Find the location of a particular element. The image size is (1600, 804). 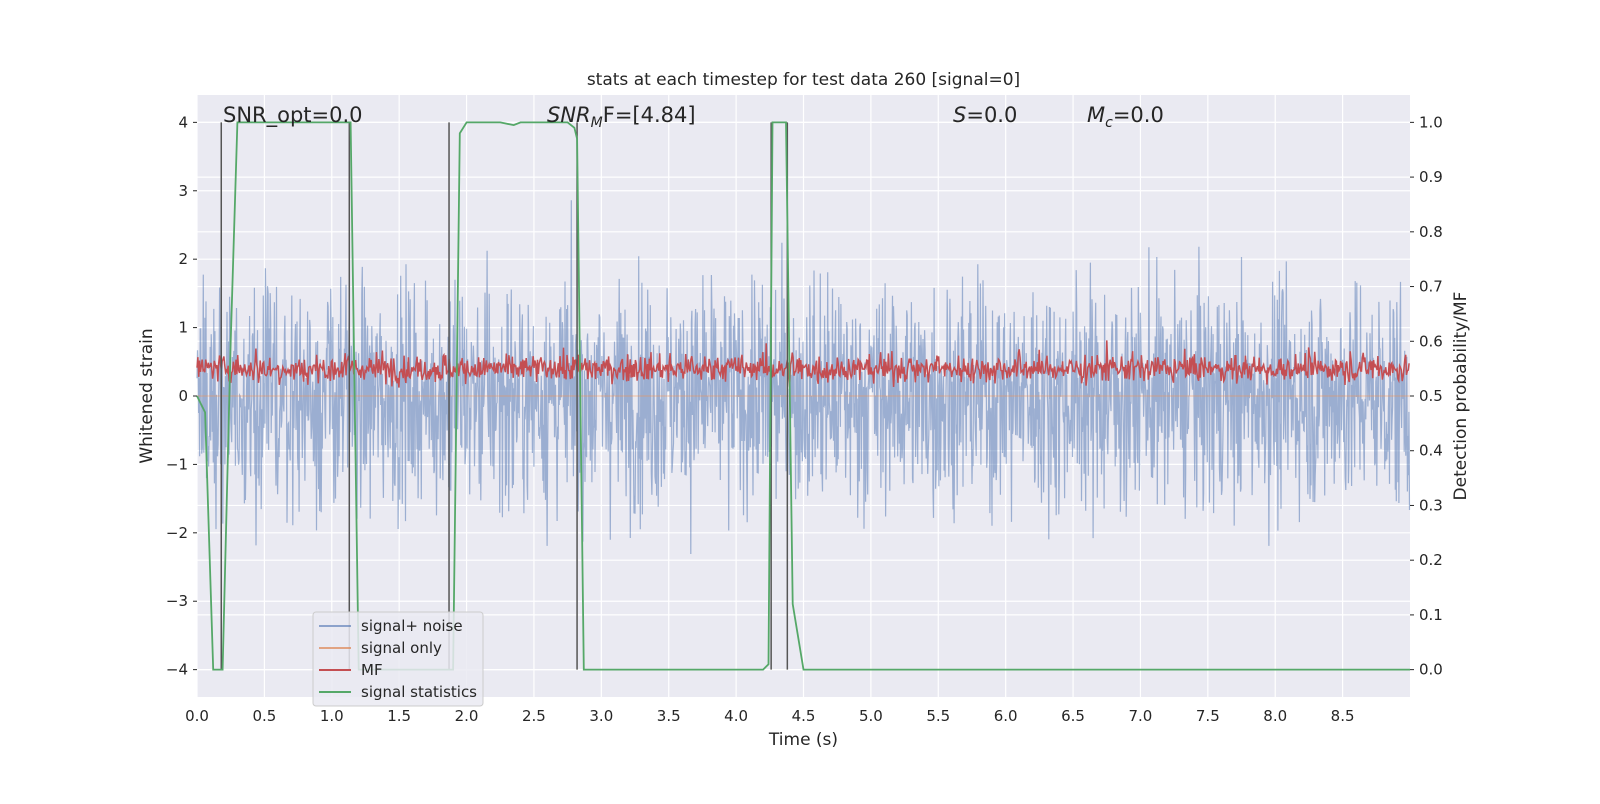

annotation-mc-value: =0.0 is located at coordinates (1138, 115).